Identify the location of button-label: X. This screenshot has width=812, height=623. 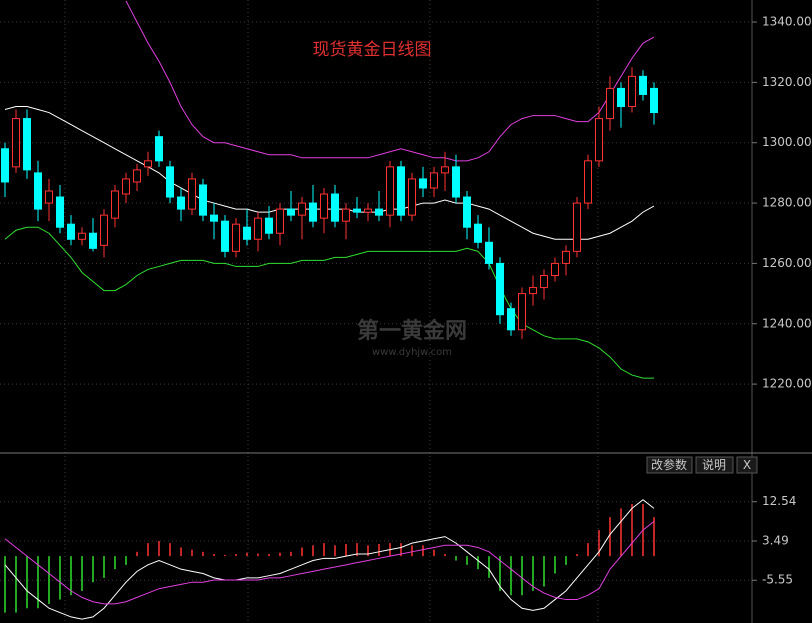
(747, 465).